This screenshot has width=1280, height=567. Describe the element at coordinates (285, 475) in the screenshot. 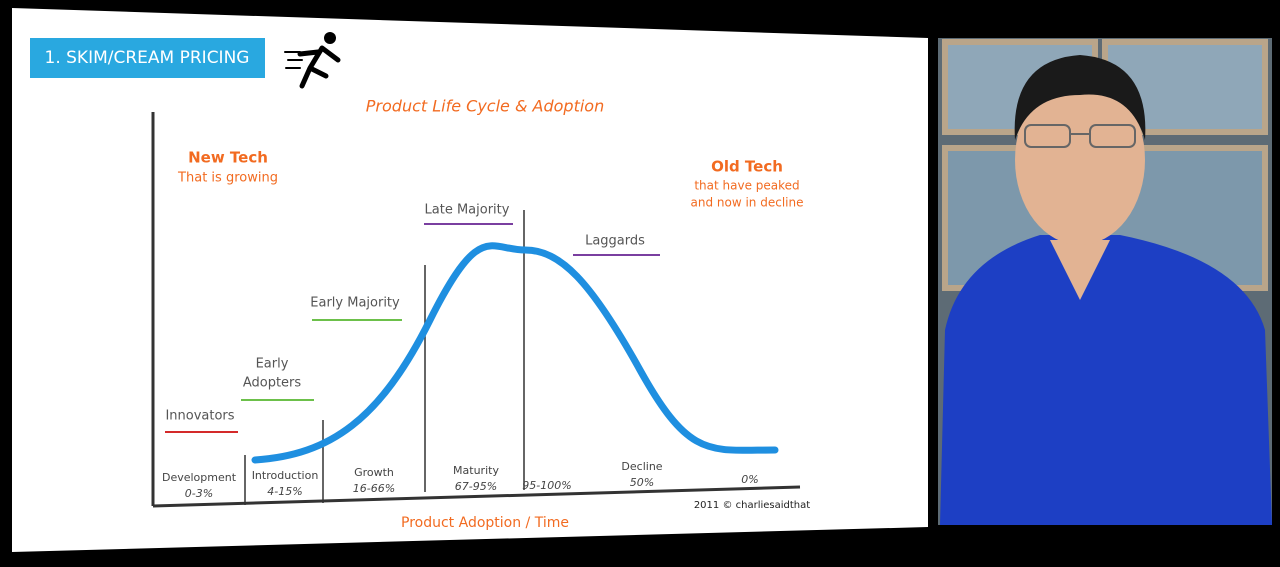

I see `stage-name: Introduction` at that location.